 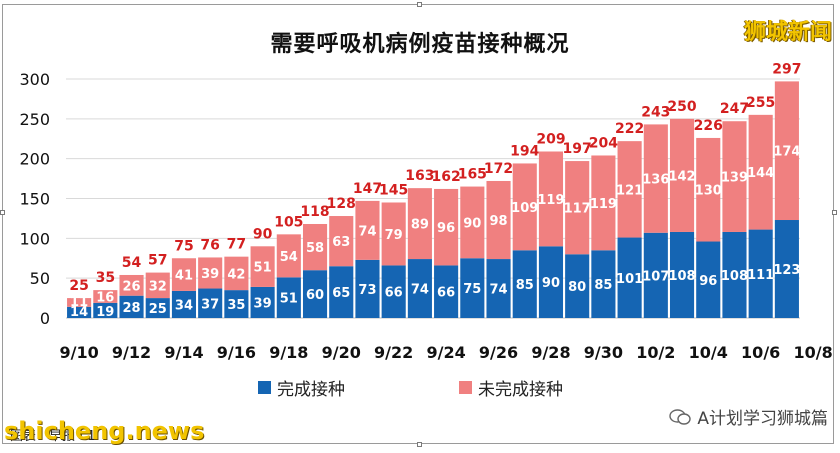 What do you see at coordinates (734, 109) in the screenshot?
I see `data-label-total: 247` at bounding box center [734, 109].